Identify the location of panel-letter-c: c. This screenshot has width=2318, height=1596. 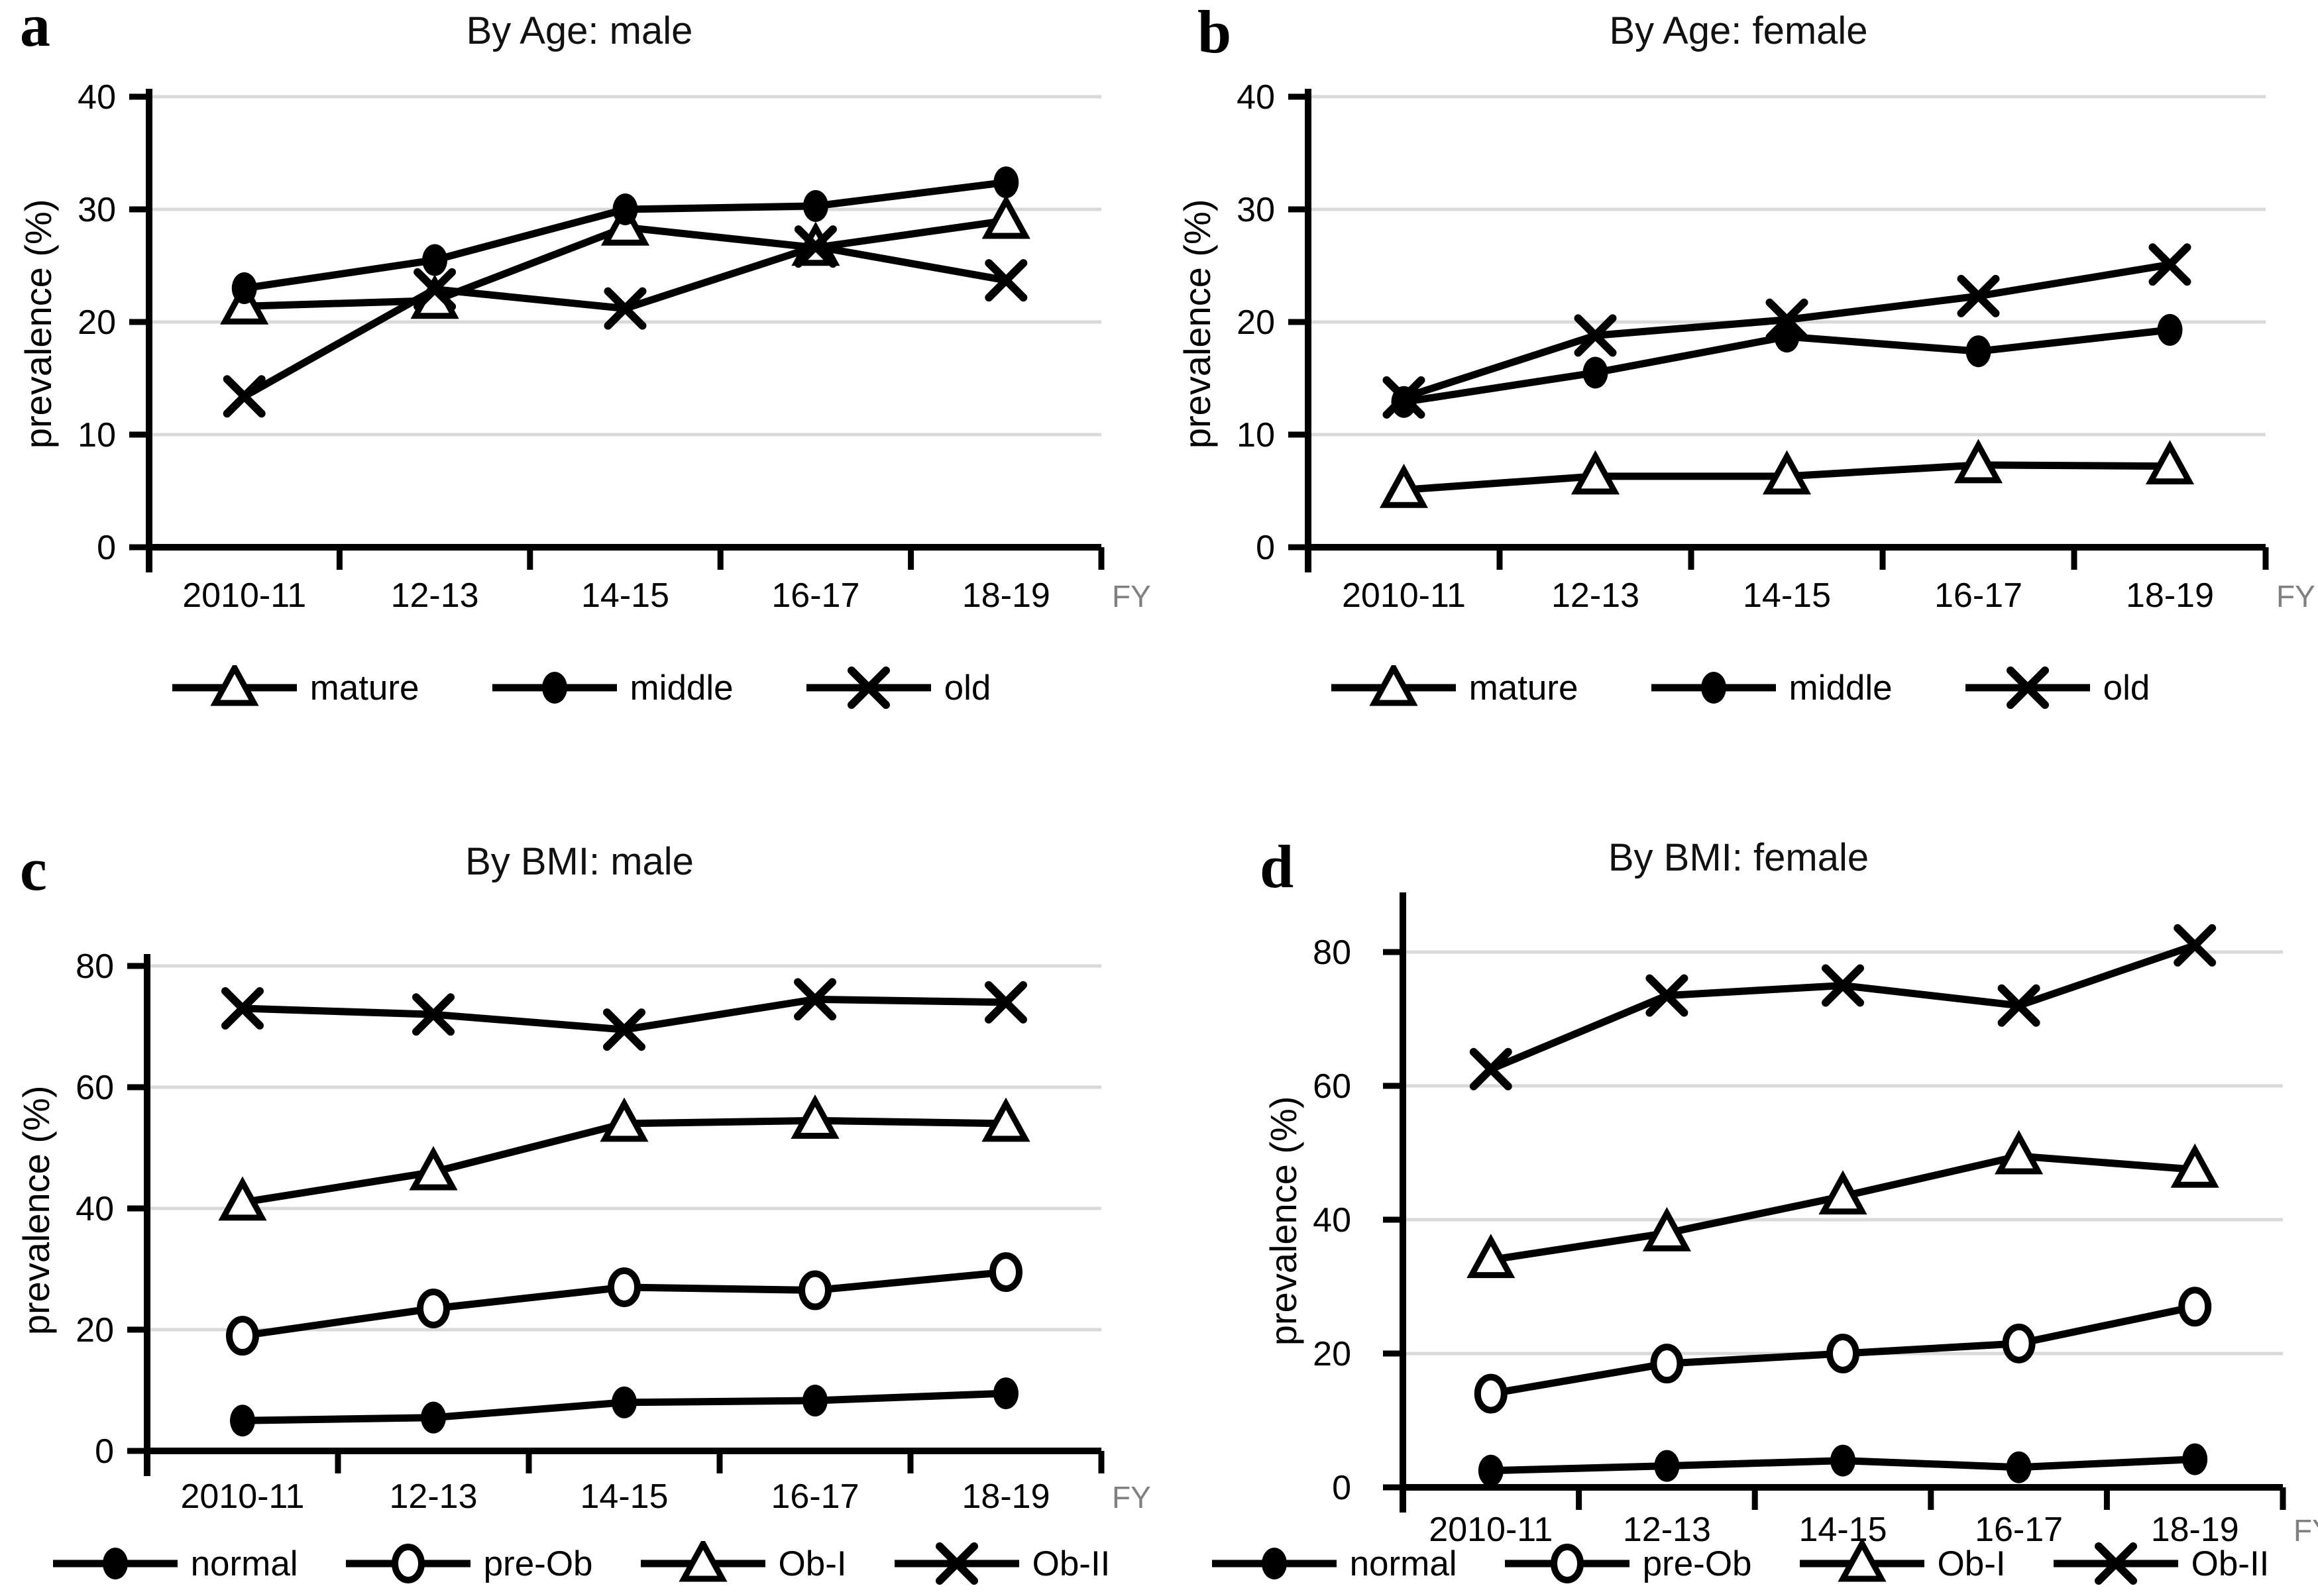
(33, 869).